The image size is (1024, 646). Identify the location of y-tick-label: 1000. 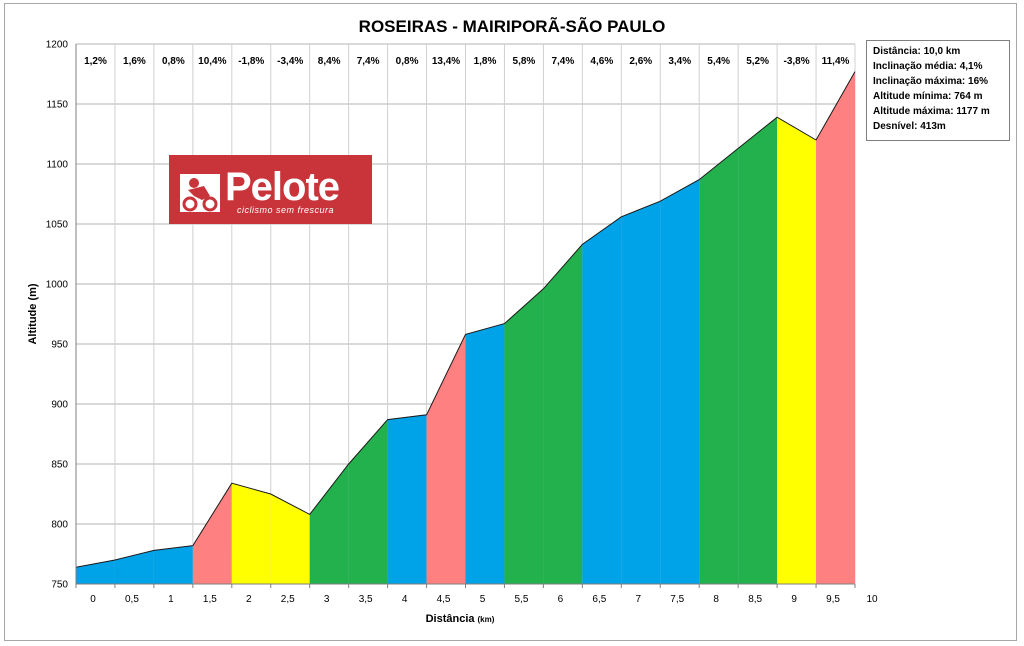
(57, 285).